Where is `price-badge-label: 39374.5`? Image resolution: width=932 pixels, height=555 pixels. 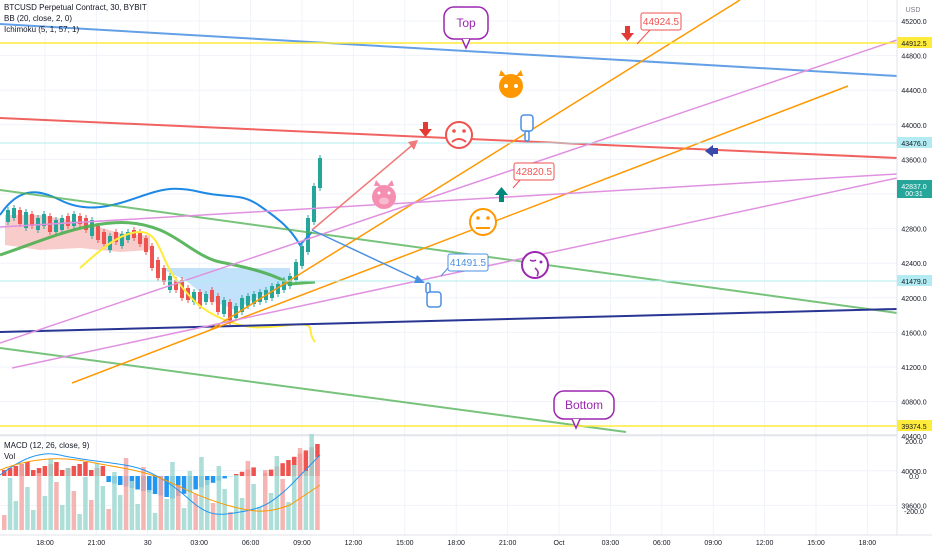
price-badge-label: 39374.5 is located at coordinates (913, 427).